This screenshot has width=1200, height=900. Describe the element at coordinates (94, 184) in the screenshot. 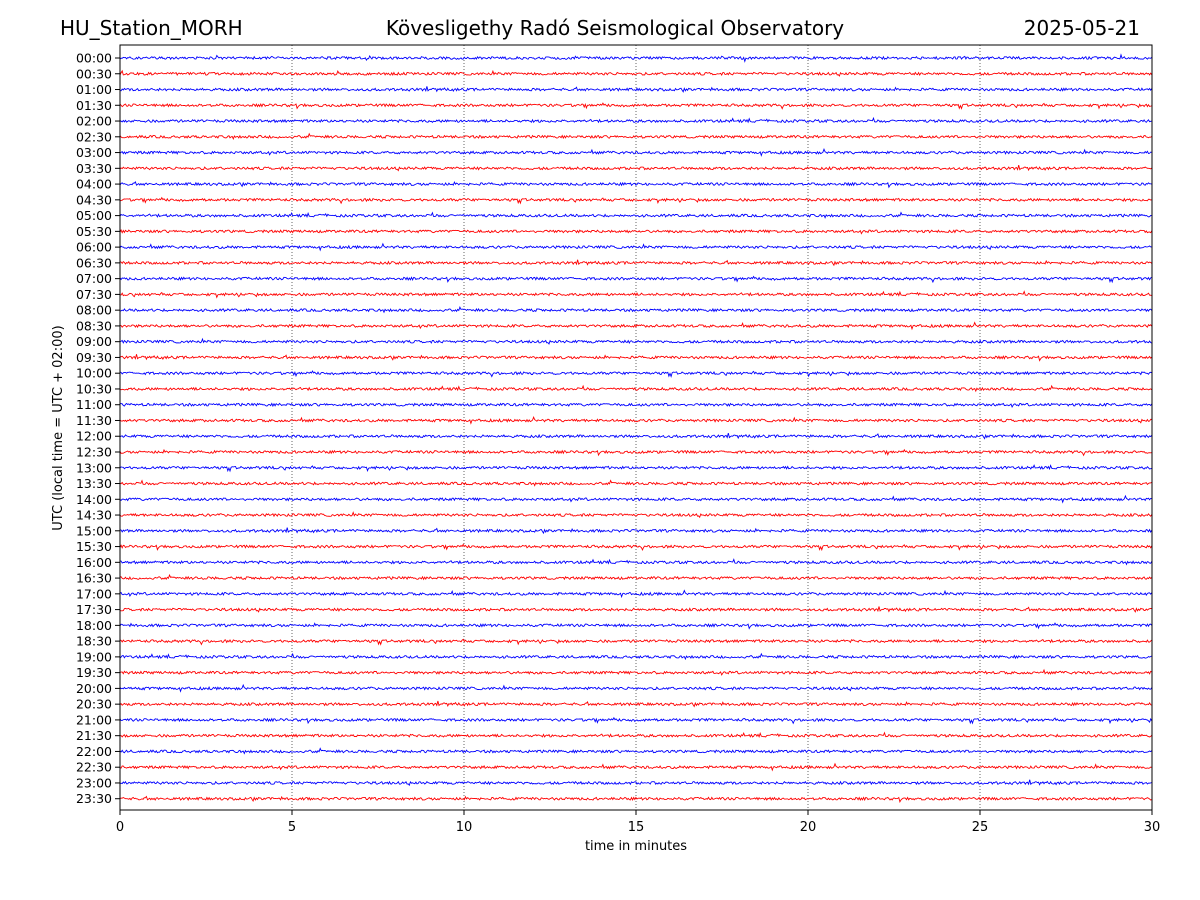

I see `y-tick-label: 04:00` at that location.